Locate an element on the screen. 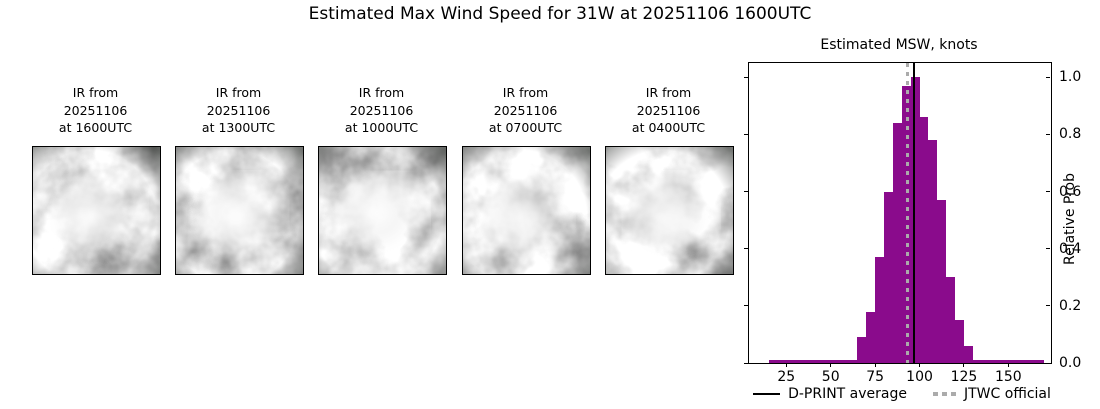  dprint-average-line is located at coordinates (914, 213).